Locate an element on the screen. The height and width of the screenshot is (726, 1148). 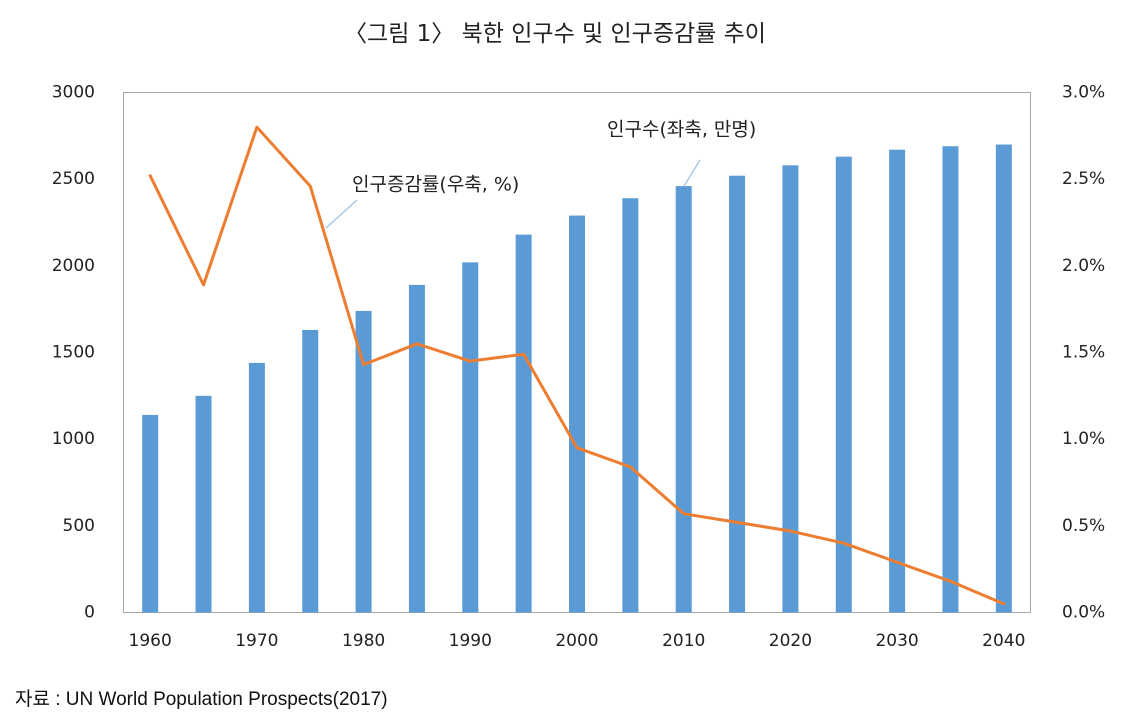
x-tick-label: 1960 is located at coordinates (150, 641).